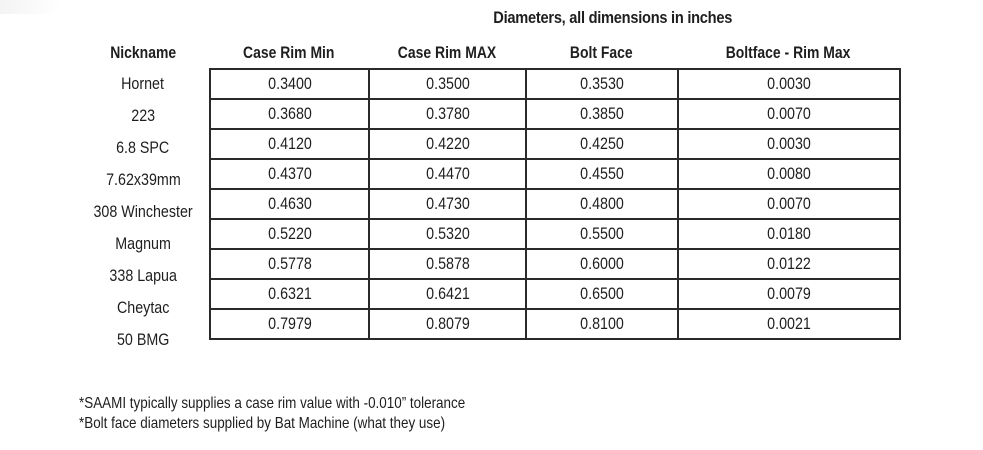 Image resolution: width=983 pixels, height=450 pixels. What do you see at coordinates (446, 52) in the screenshot?
I see `header-case-rim-max: Case Rim MAX` at bounding box center [446, 52].